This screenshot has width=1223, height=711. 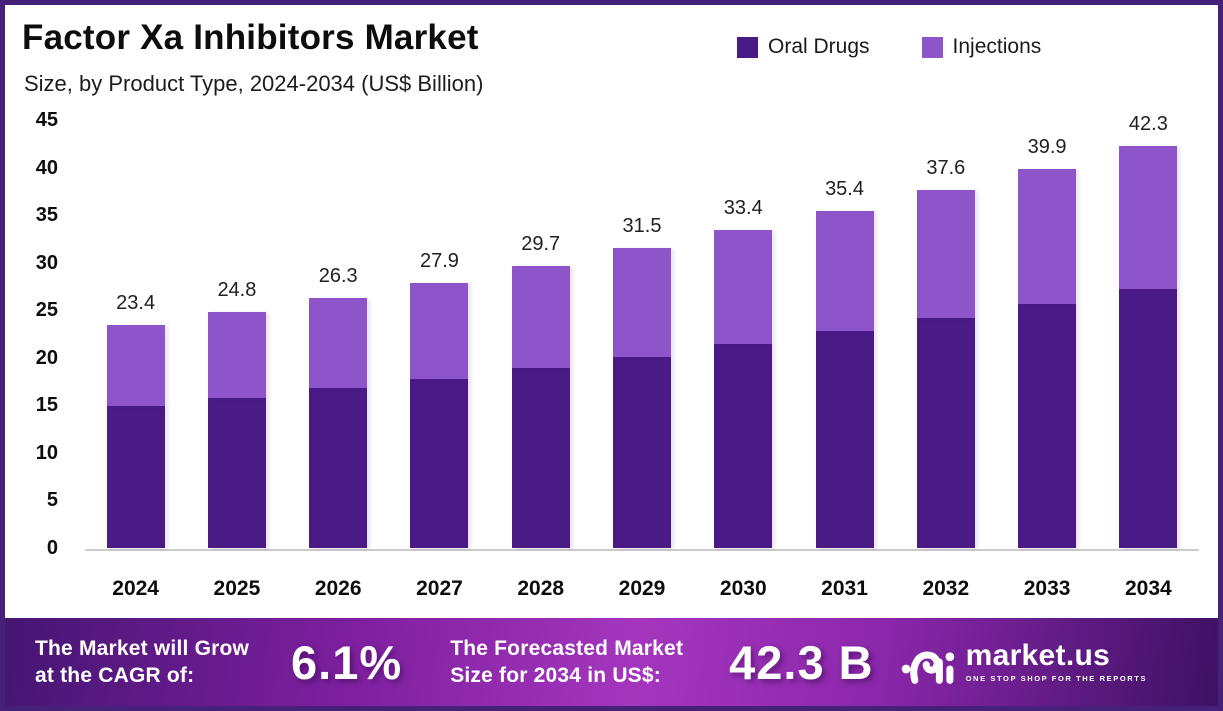 What do you see at coordinates (439, 588) in the screenshot?
I see `x-axis-label-2027: 2027` at bounding box center [439, 588].